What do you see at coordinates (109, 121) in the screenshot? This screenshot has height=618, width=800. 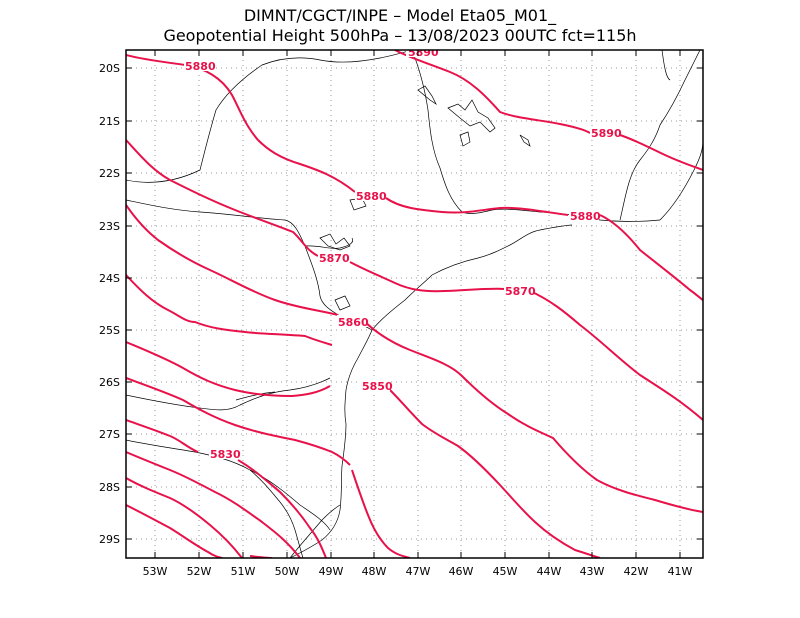 I see `lat-tick-label: 21S` at bounding box center [109, 121].